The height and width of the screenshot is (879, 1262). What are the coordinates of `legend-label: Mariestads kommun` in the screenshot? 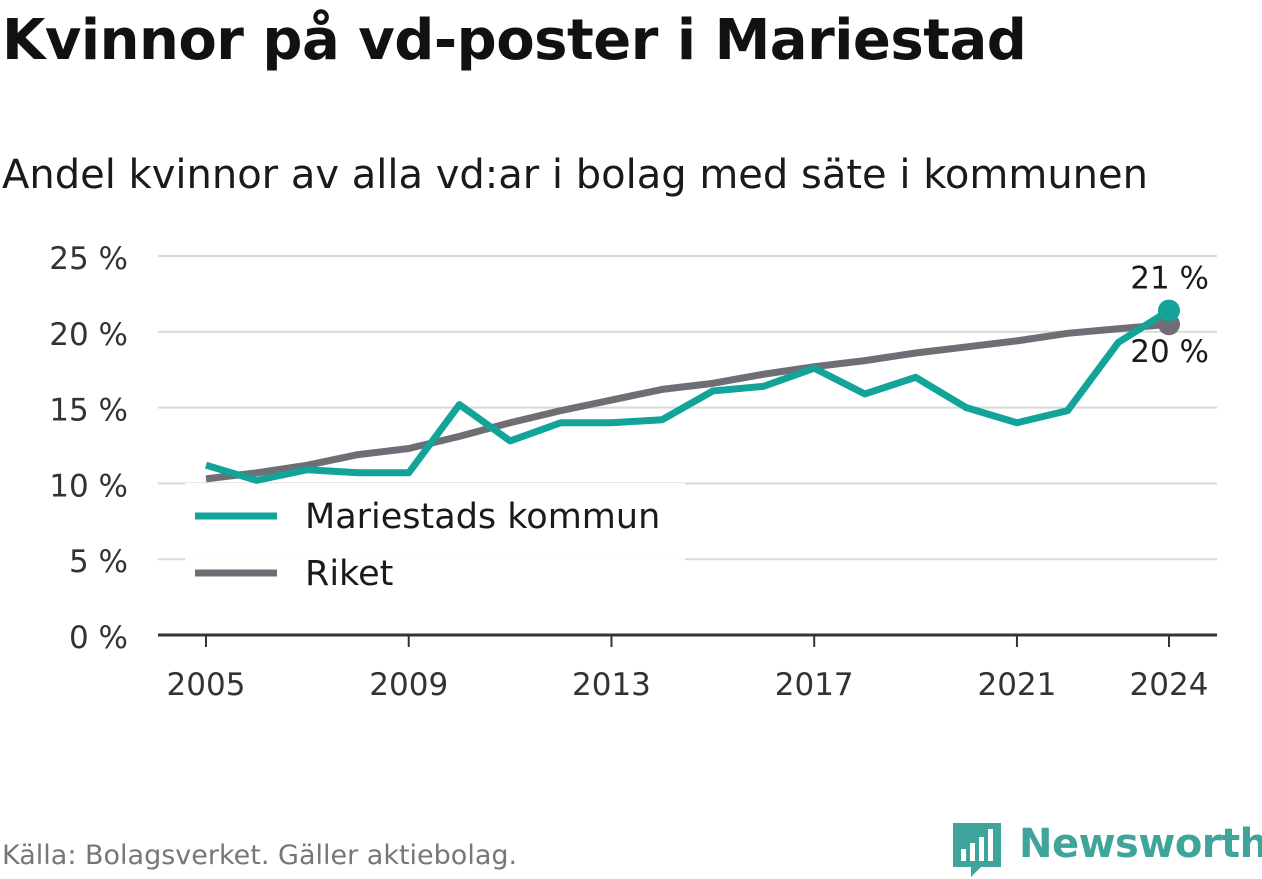 It's located at (482, 517).